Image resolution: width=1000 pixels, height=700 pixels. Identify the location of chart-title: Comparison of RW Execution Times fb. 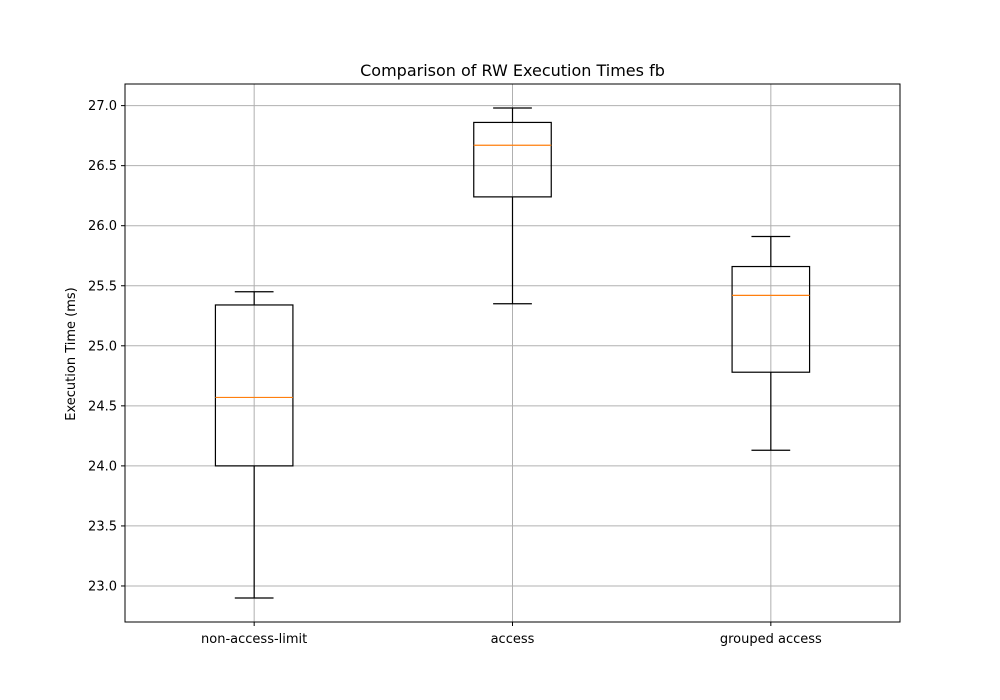
(512, 70).